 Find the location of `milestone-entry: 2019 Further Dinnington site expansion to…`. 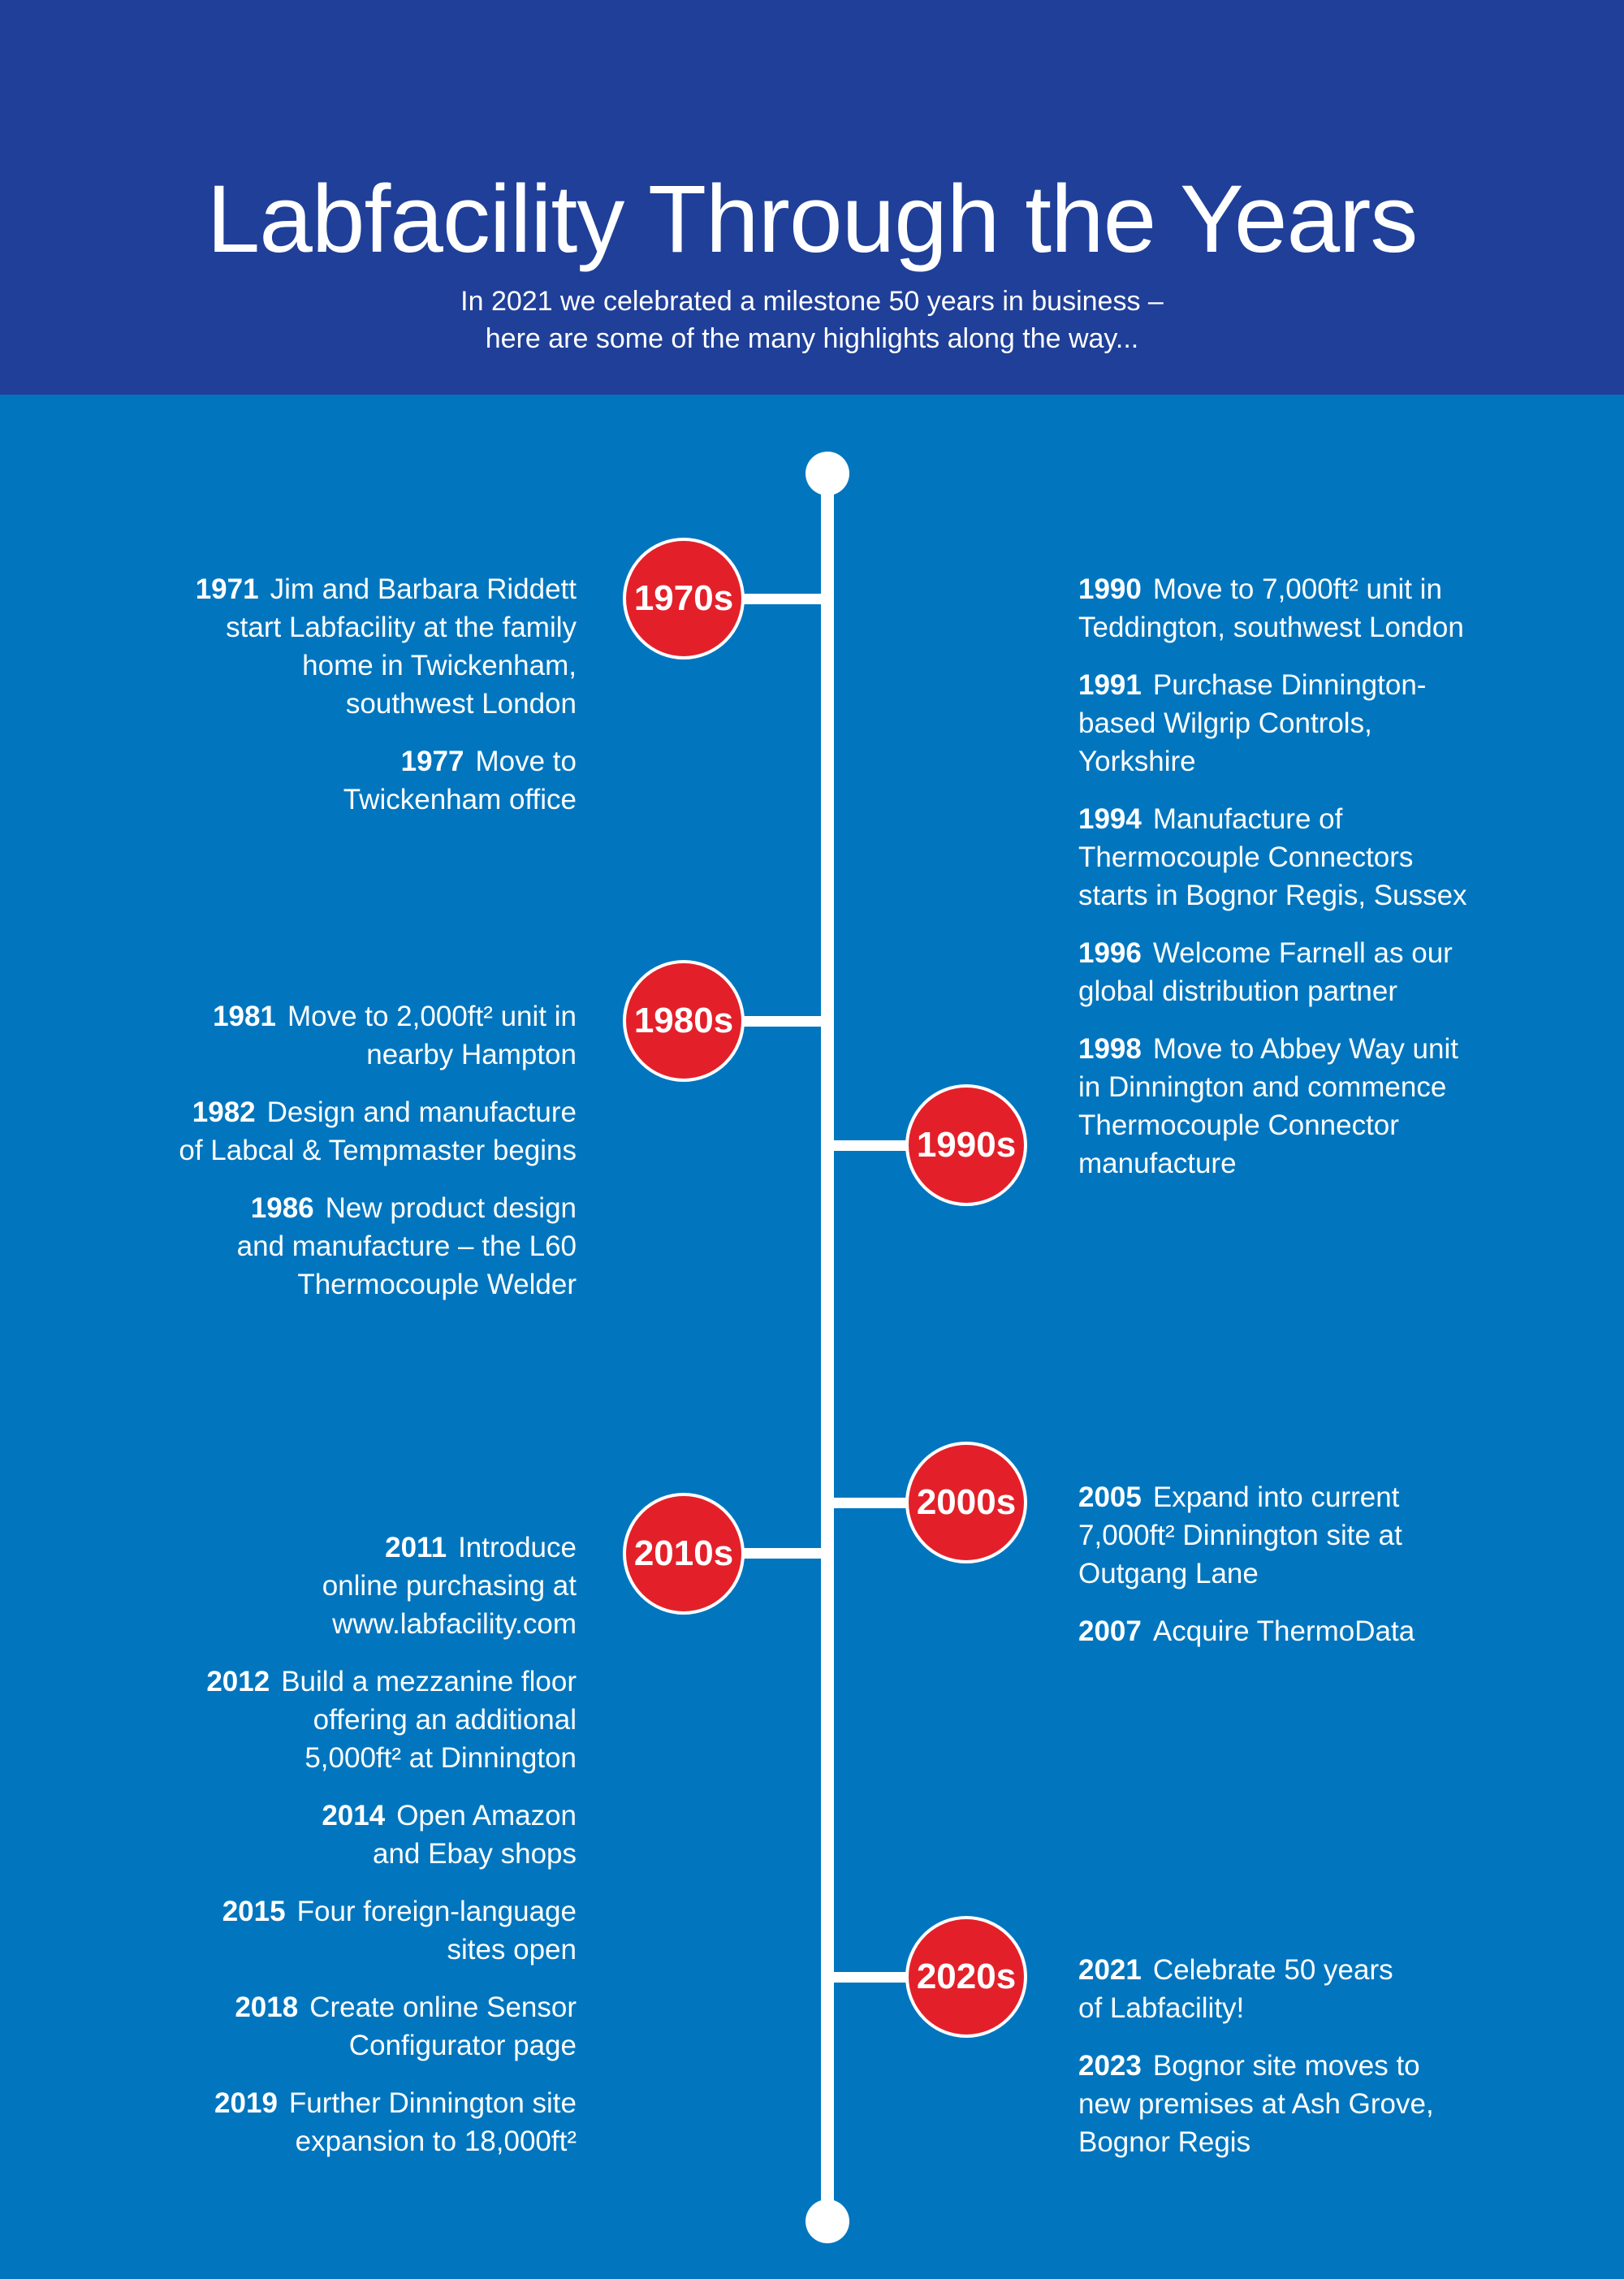

milestone-entry: 2019 Further Dinnington site expansion to… is located at coordinates (361, 2122).